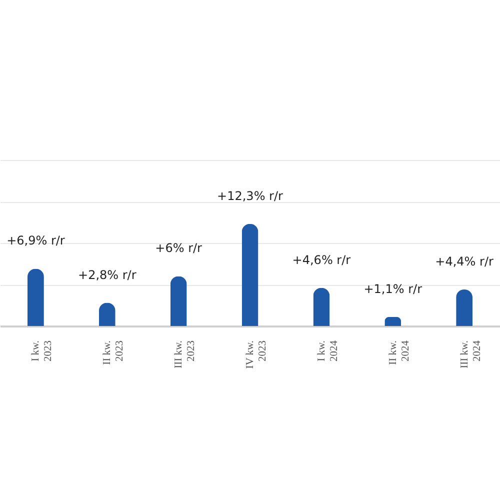  I want to click on x-tick-label: II kw. 2024, so click(400, 352).